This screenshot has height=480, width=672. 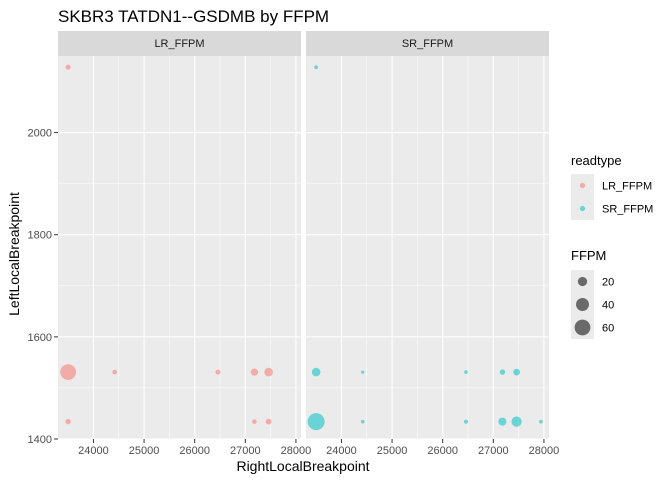 What do you see at coordinates (627, 210) in the screenshot?
I see `legend-color-label: SR_FFPM` at bounding box center [627, 210].